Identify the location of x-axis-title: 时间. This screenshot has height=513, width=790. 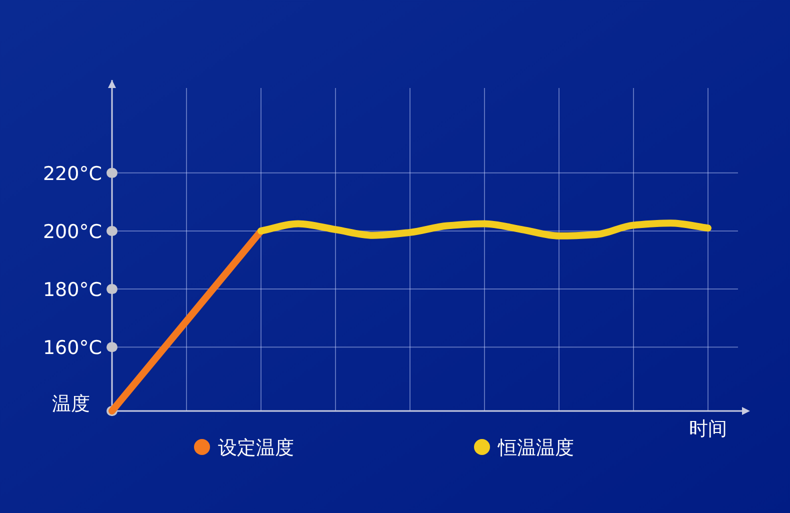
(708, 429).